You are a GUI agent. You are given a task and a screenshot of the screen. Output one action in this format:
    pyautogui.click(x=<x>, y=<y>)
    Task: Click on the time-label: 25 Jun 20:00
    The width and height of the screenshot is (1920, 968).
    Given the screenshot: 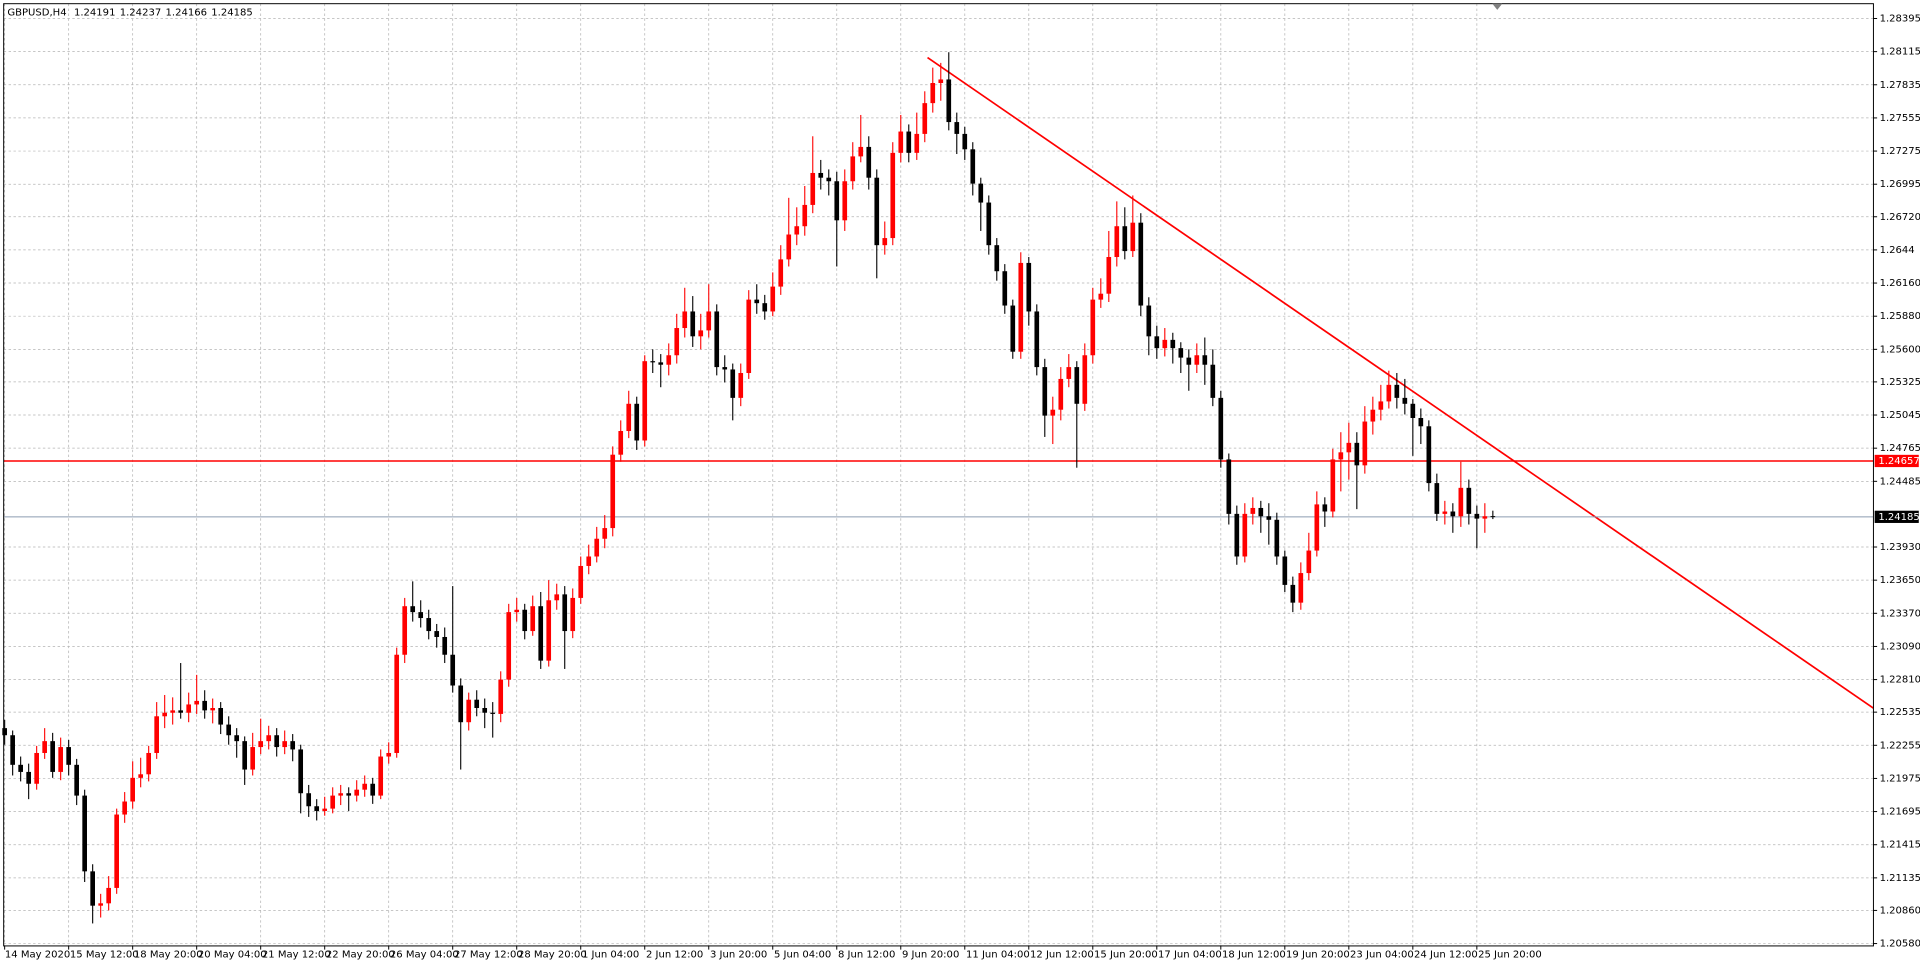 What is the action you would take?
    pyautogui.click(x=1510, y=955)
    